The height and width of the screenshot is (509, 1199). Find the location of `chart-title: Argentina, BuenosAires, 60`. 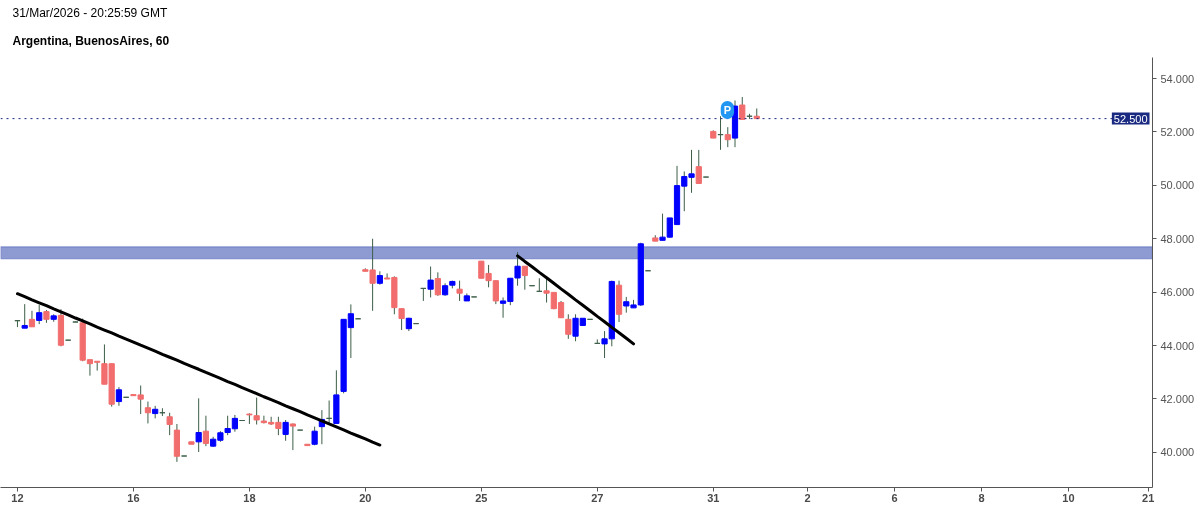

chart-title: Argentina, BuenosAires, 60 is located at coordinates (91, 41).